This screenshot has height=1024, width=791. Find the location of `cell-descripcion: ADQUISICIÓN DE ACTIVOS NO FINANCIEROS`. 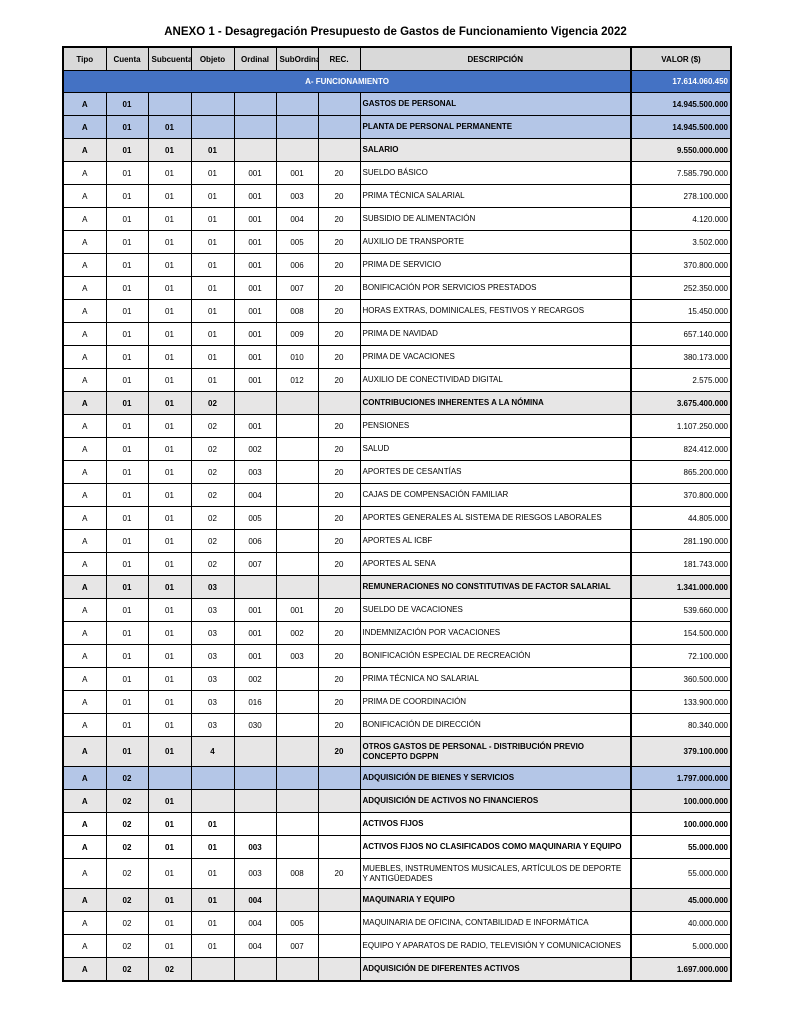

cell-descripcion: ADQUISICIÓN DE ACTIVOS NO FINANCIEROS is located at coordinates (495, 801).